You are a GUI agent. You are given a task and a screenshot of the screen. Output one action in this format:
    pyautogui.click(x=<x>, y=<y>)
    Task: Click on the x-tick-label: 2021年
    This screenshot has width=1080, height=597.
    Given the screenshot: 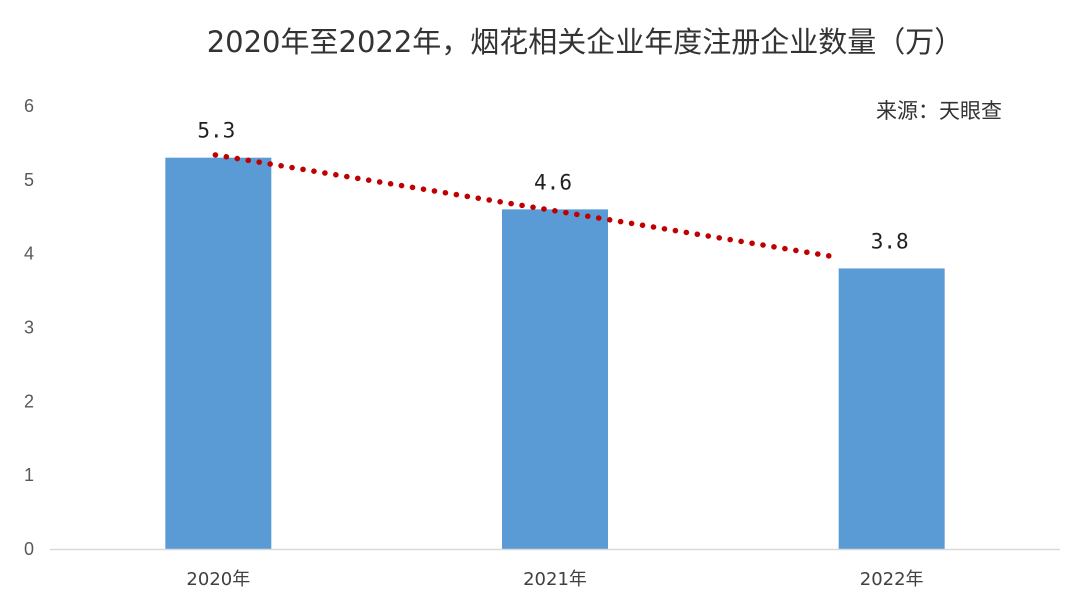 What is the action you would take?
    pyautogui.click(x=555, y=579)
    